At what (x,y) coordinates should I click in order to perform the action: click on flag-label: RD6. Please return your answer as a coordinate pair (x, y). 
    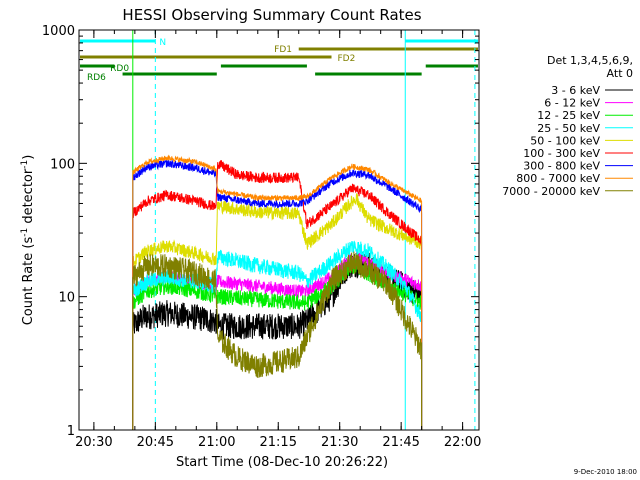
    Looking at the image, I should click on (96, 78).